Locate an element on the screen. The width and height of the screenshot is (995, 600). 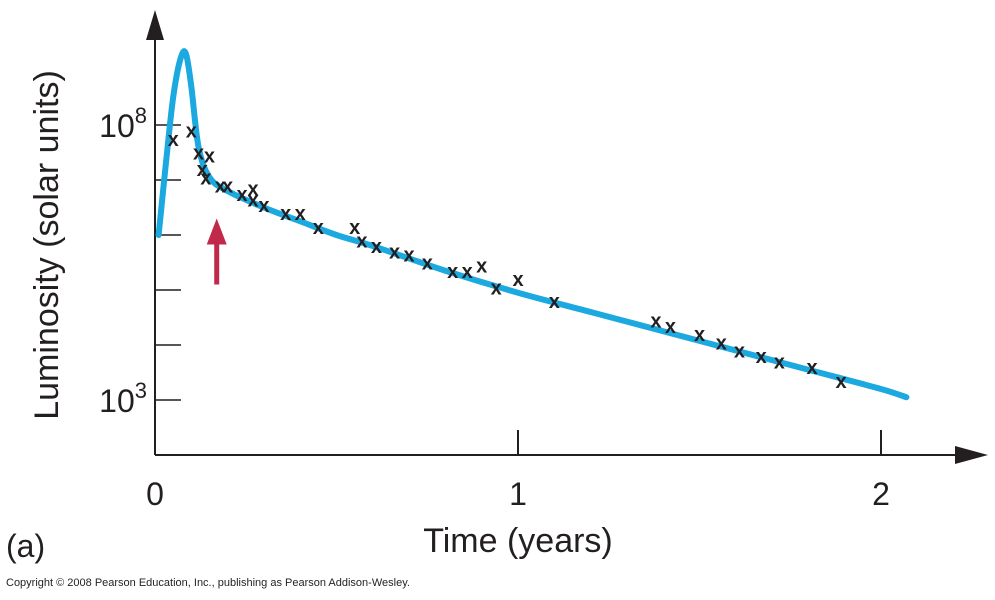
x-tick-label: 2 is located at coordinates (881, 494).